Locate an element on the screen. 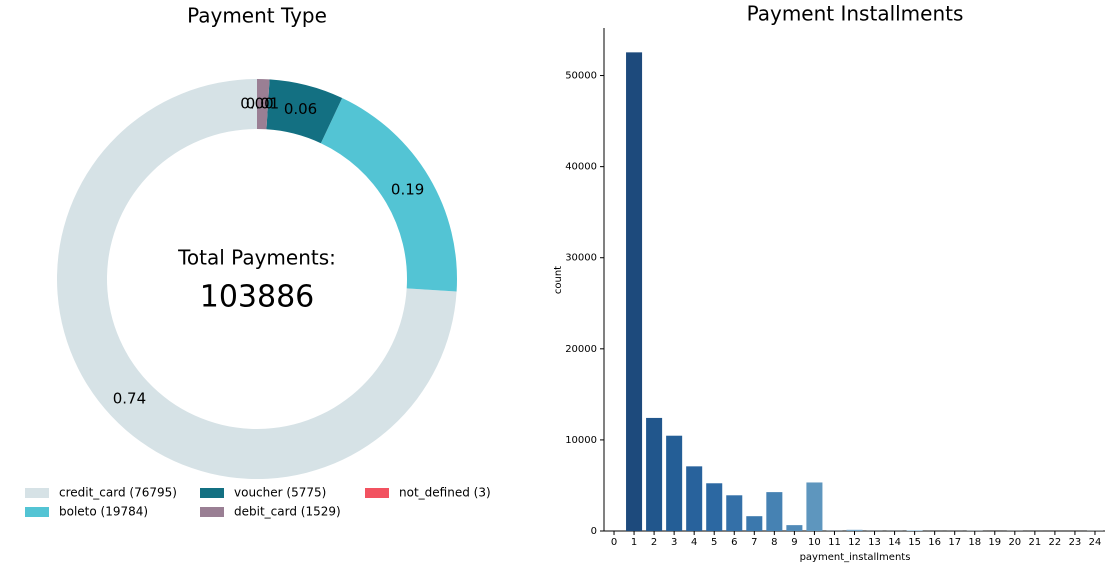 This screenshot has width=1112, height=570. x-tick-label: 12 is located at coordinates (854, 542).